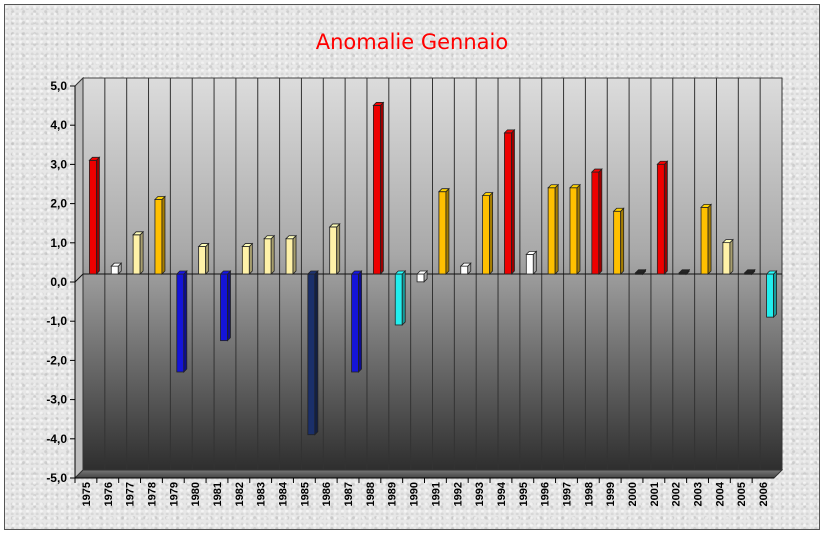 The image size is (824, 533). I want to click on x-tick-label: 1979, so click(174, 494).